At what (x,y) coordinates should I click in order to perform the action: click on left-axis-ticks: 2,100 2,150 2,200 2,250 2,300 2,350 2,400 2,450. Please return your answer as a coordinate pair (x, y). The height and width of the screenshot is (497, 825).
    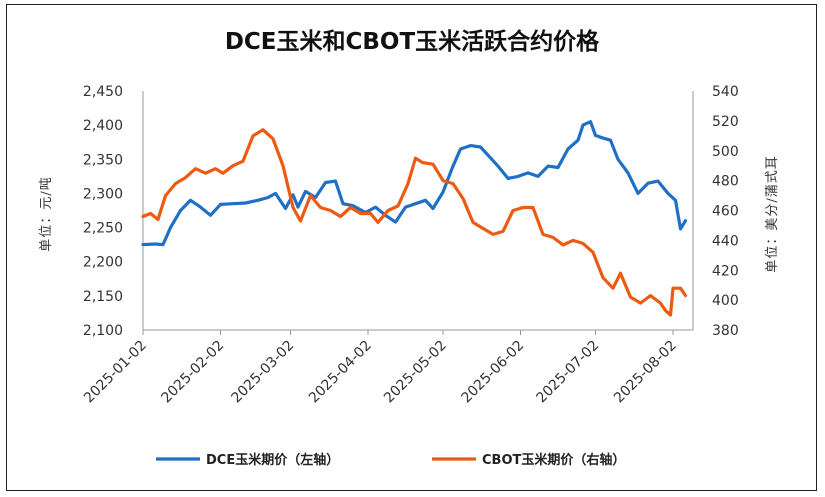
    Looking at the image, I should click on (103, 211).